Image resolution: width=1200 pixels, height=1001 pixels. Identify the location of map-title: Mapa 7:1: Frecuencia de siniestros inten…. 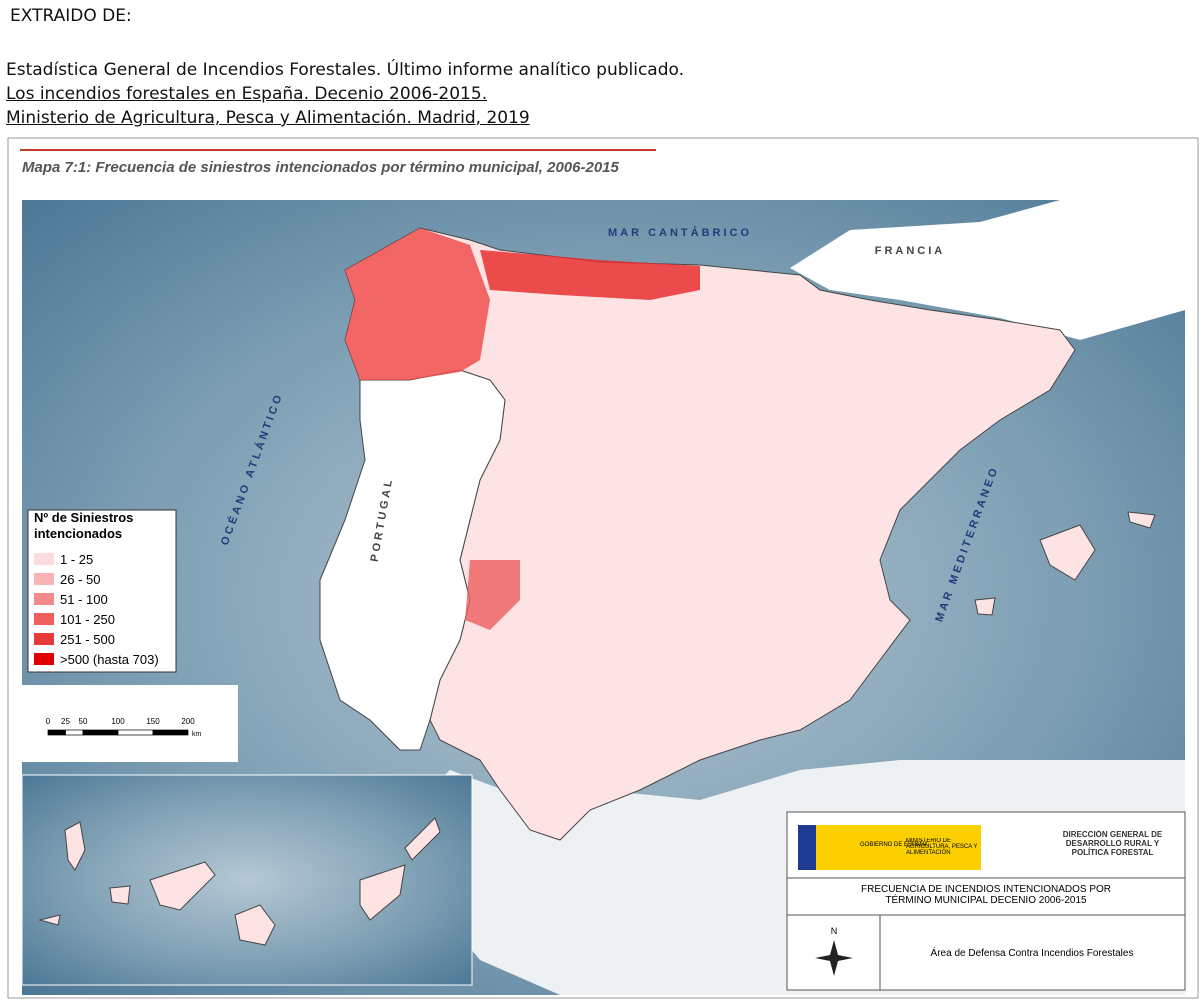
(321, 167).